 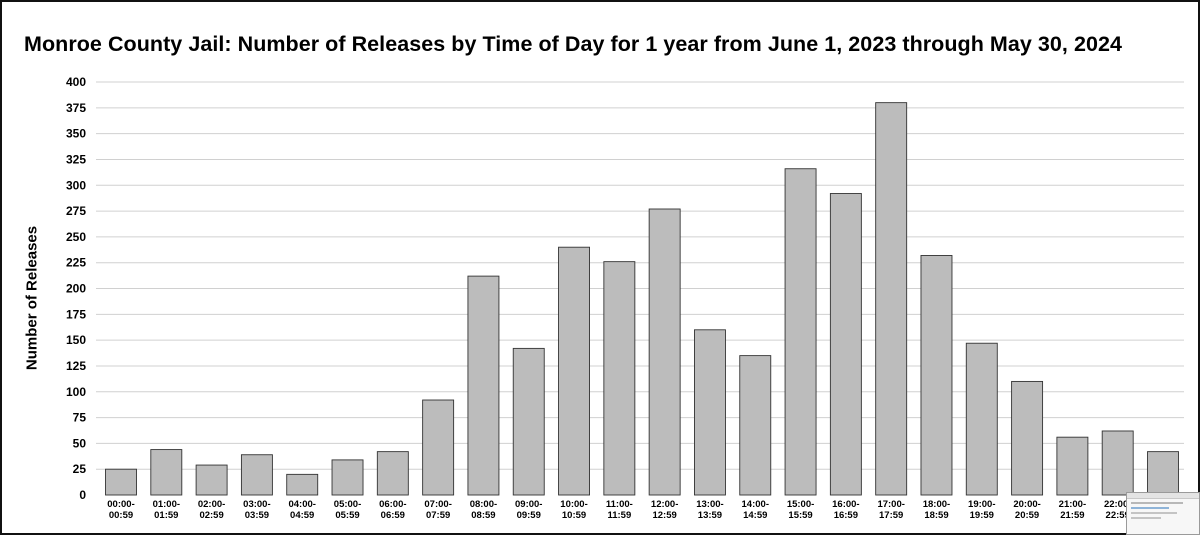 What do you see at coordinates (936, 515) in the screenshot?
I see `x-tick-label: 18:59` at bounding box center [936, 515].